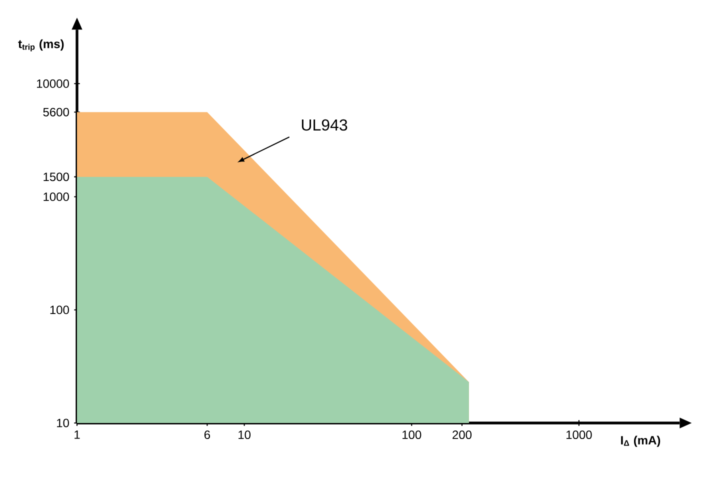 This screenshot has height=481, width=705. What do you see at coordinates (325, 125) in the screenshot?
I see `annotation: UL943` at bounding box center [325, 125].